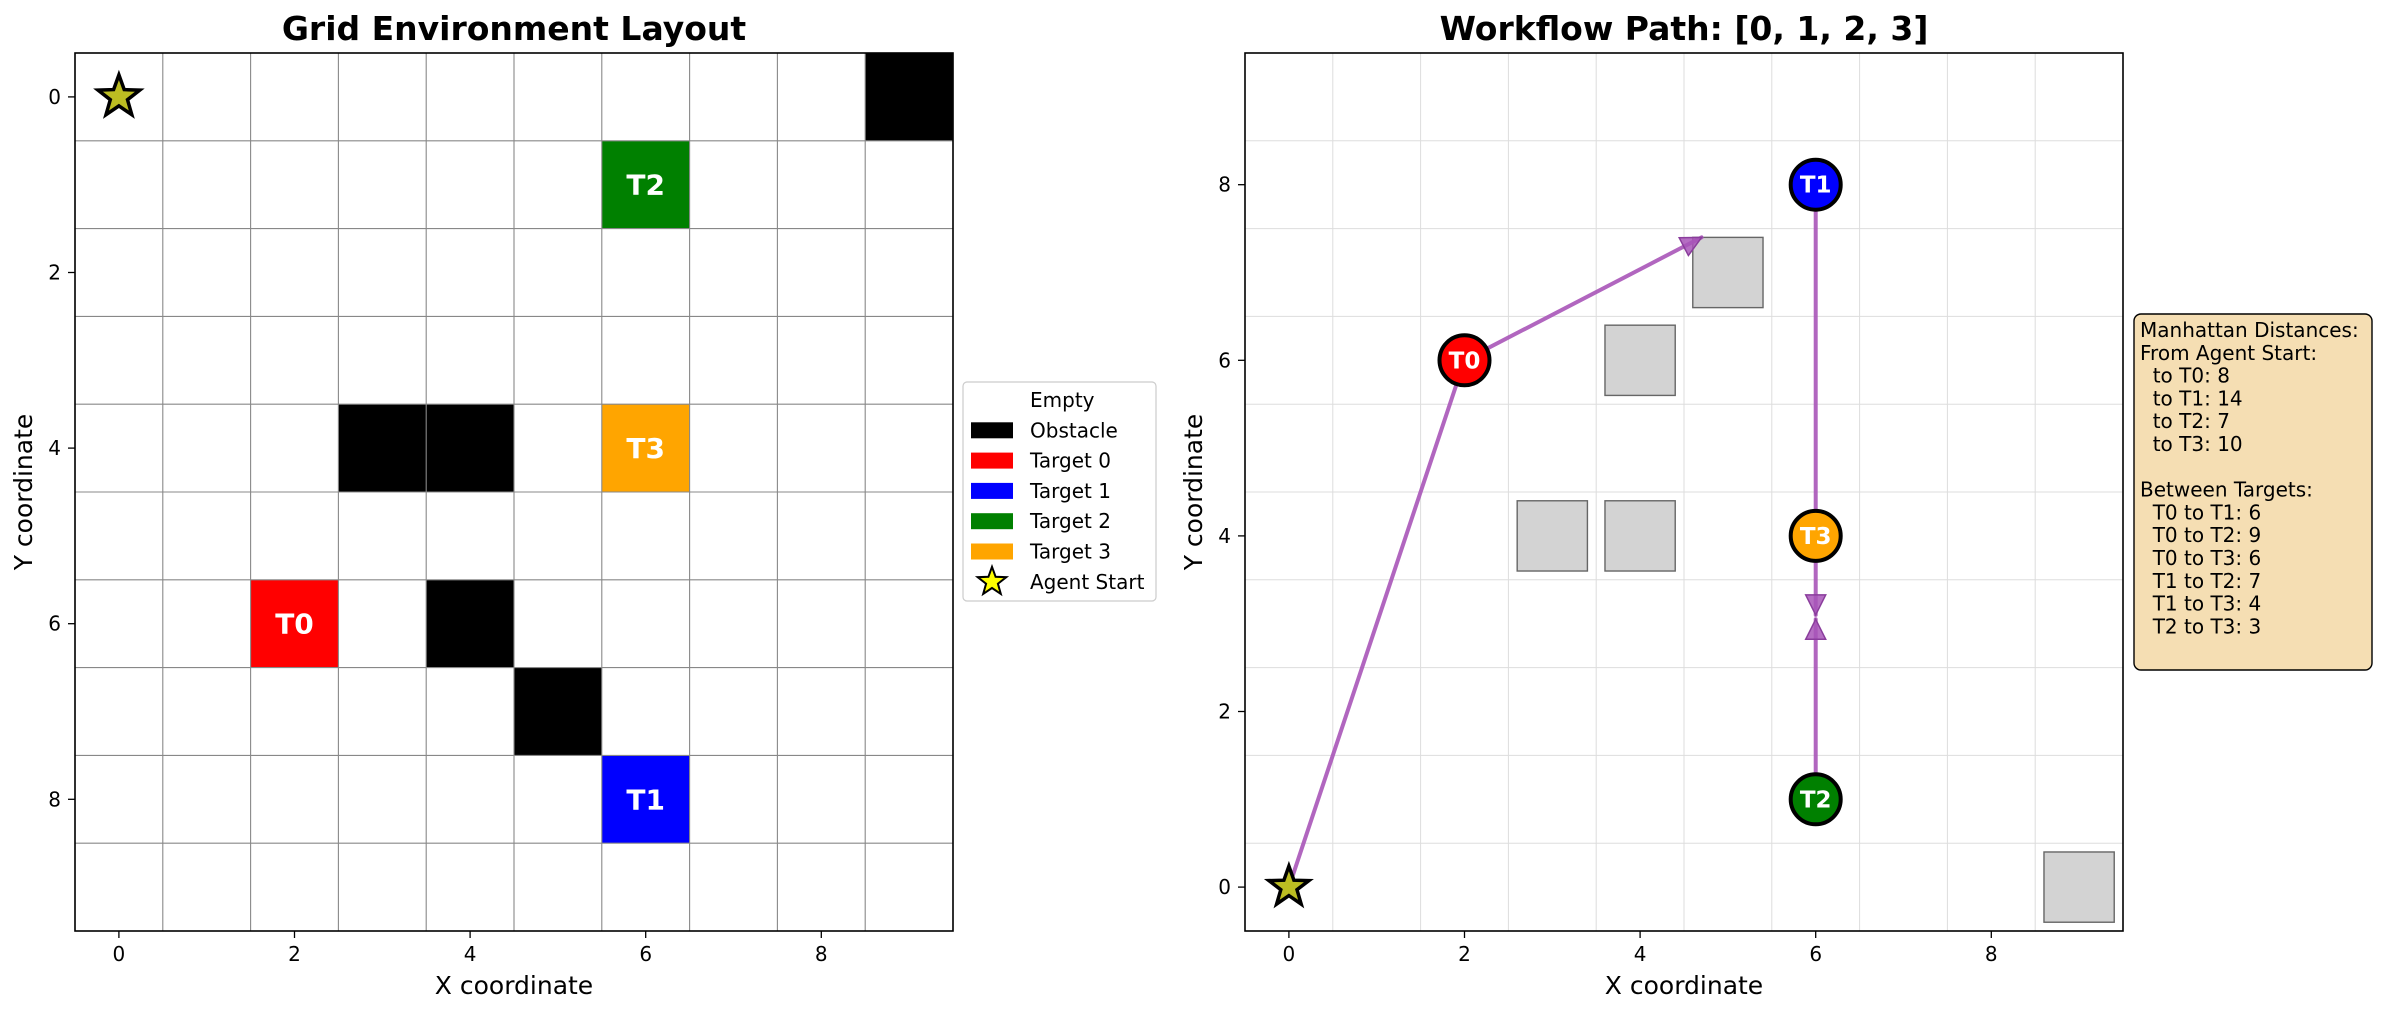 The height and width of the screenshot is (1013, 2382). I want to click on annotation-line: T1 to T2: 7, so click(2200, 581).